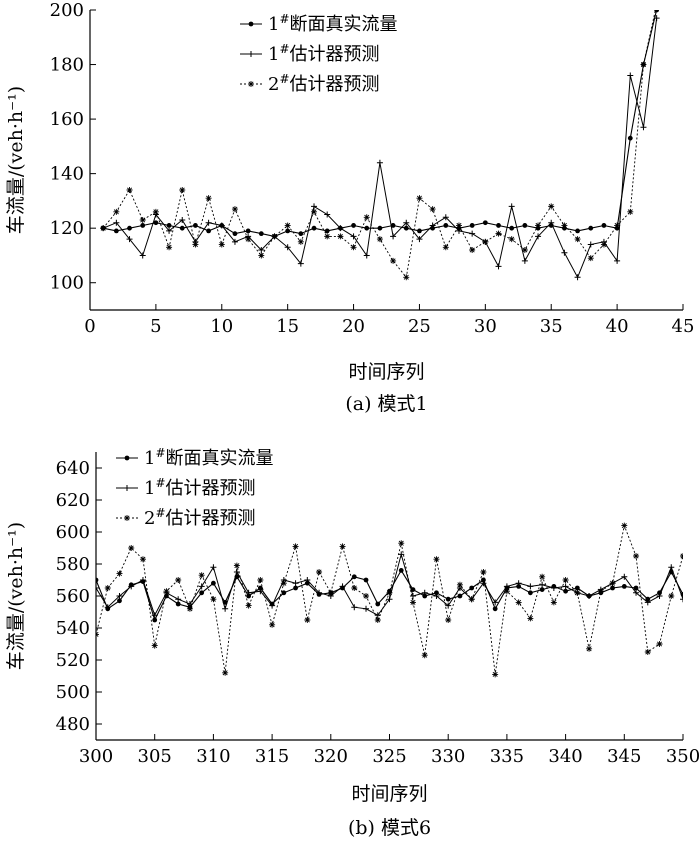 The height and width of the screenshot is (844, 700). I want to click on y-tick-label: 640, so click(73, 468).